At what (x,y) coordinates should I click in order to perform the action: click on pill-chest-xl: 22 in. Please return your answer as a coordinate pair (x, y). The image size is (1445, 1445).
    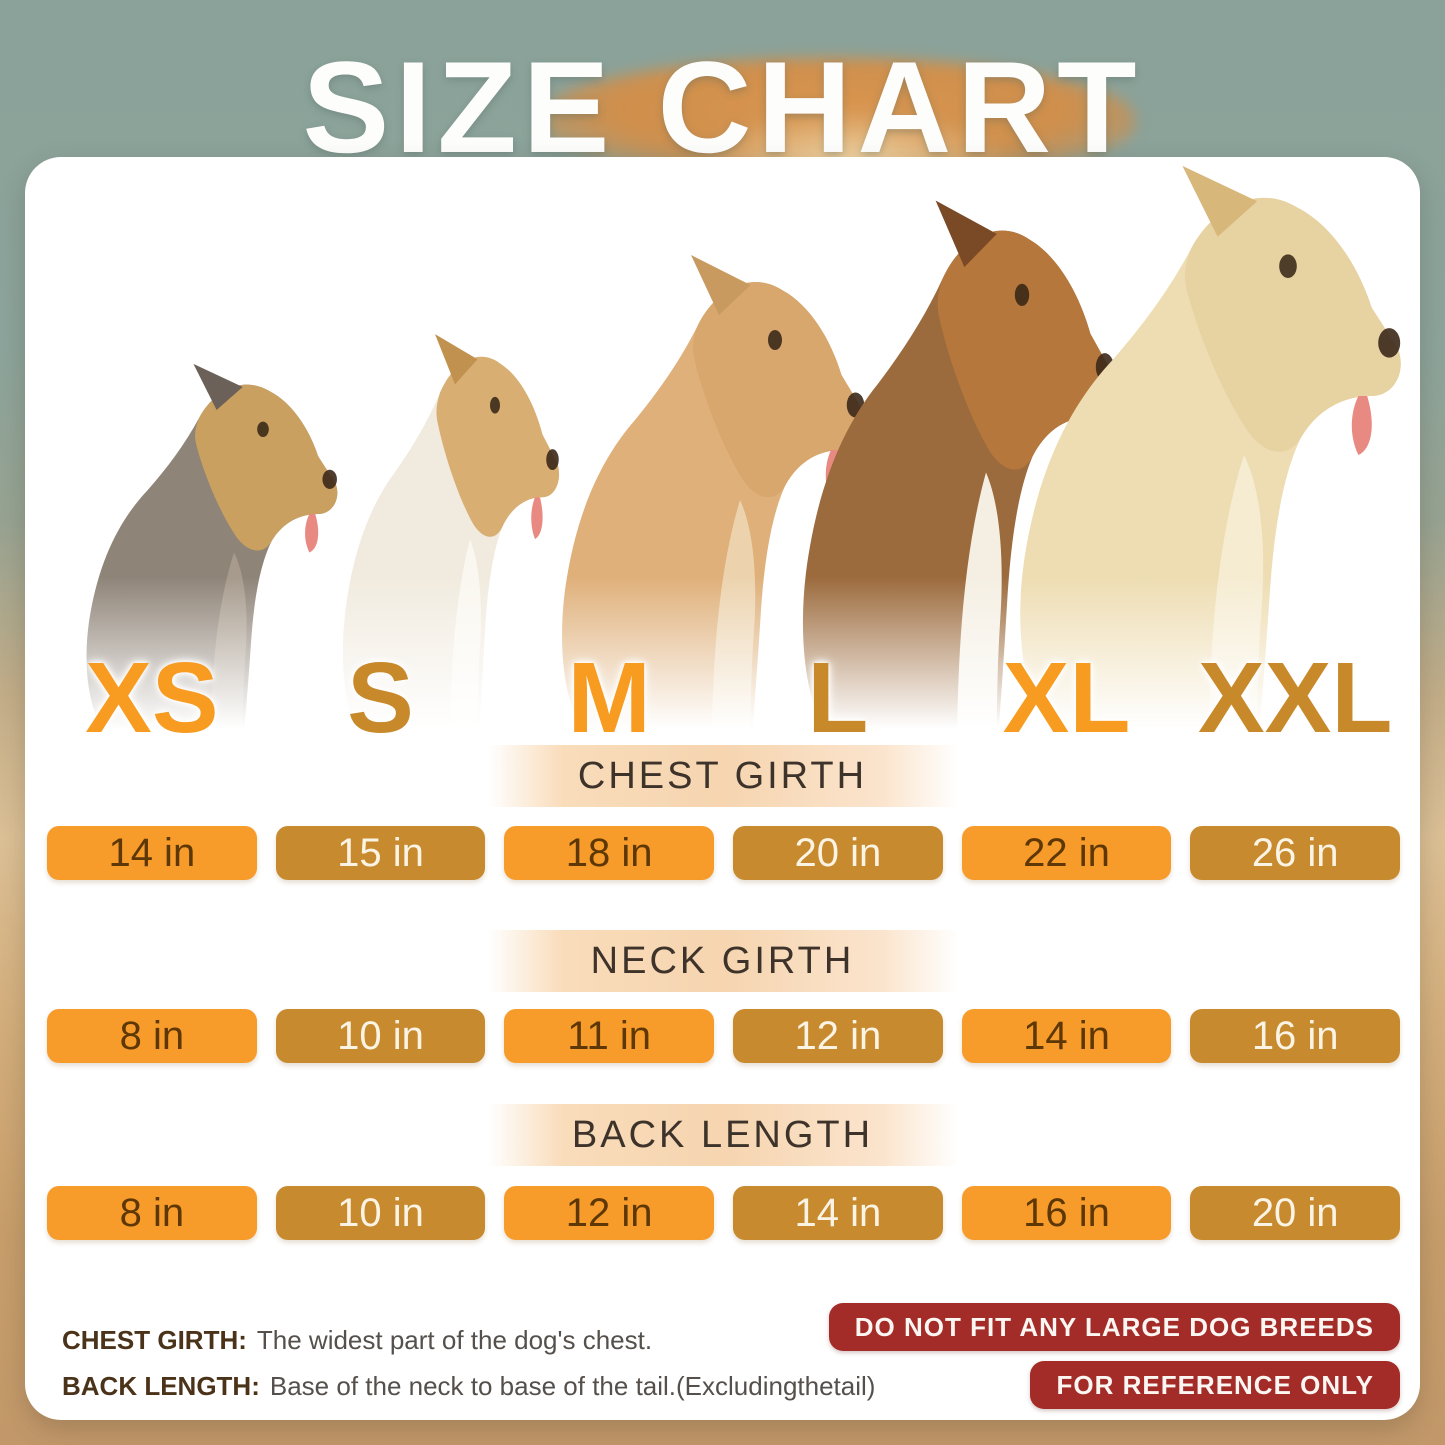
    Looking at the image, I should click on (1066, 853).